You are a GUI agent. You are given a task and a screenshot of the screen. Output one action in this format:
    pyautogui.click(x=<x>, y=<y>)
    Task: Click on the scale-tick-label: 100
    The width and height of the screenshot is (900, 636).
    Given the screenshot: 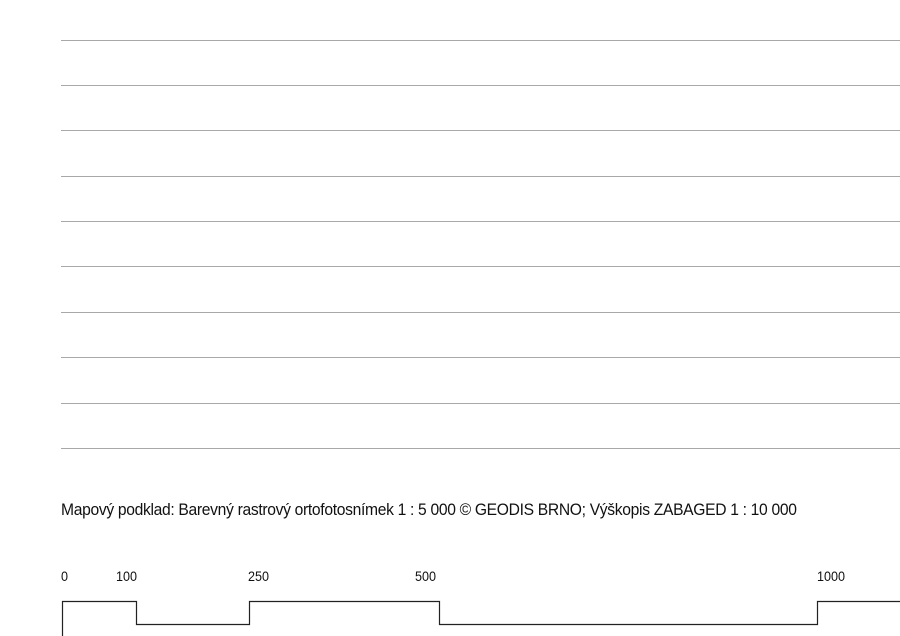 What is the action you would take?
    pyautogui.click(x=127, y=576)
    